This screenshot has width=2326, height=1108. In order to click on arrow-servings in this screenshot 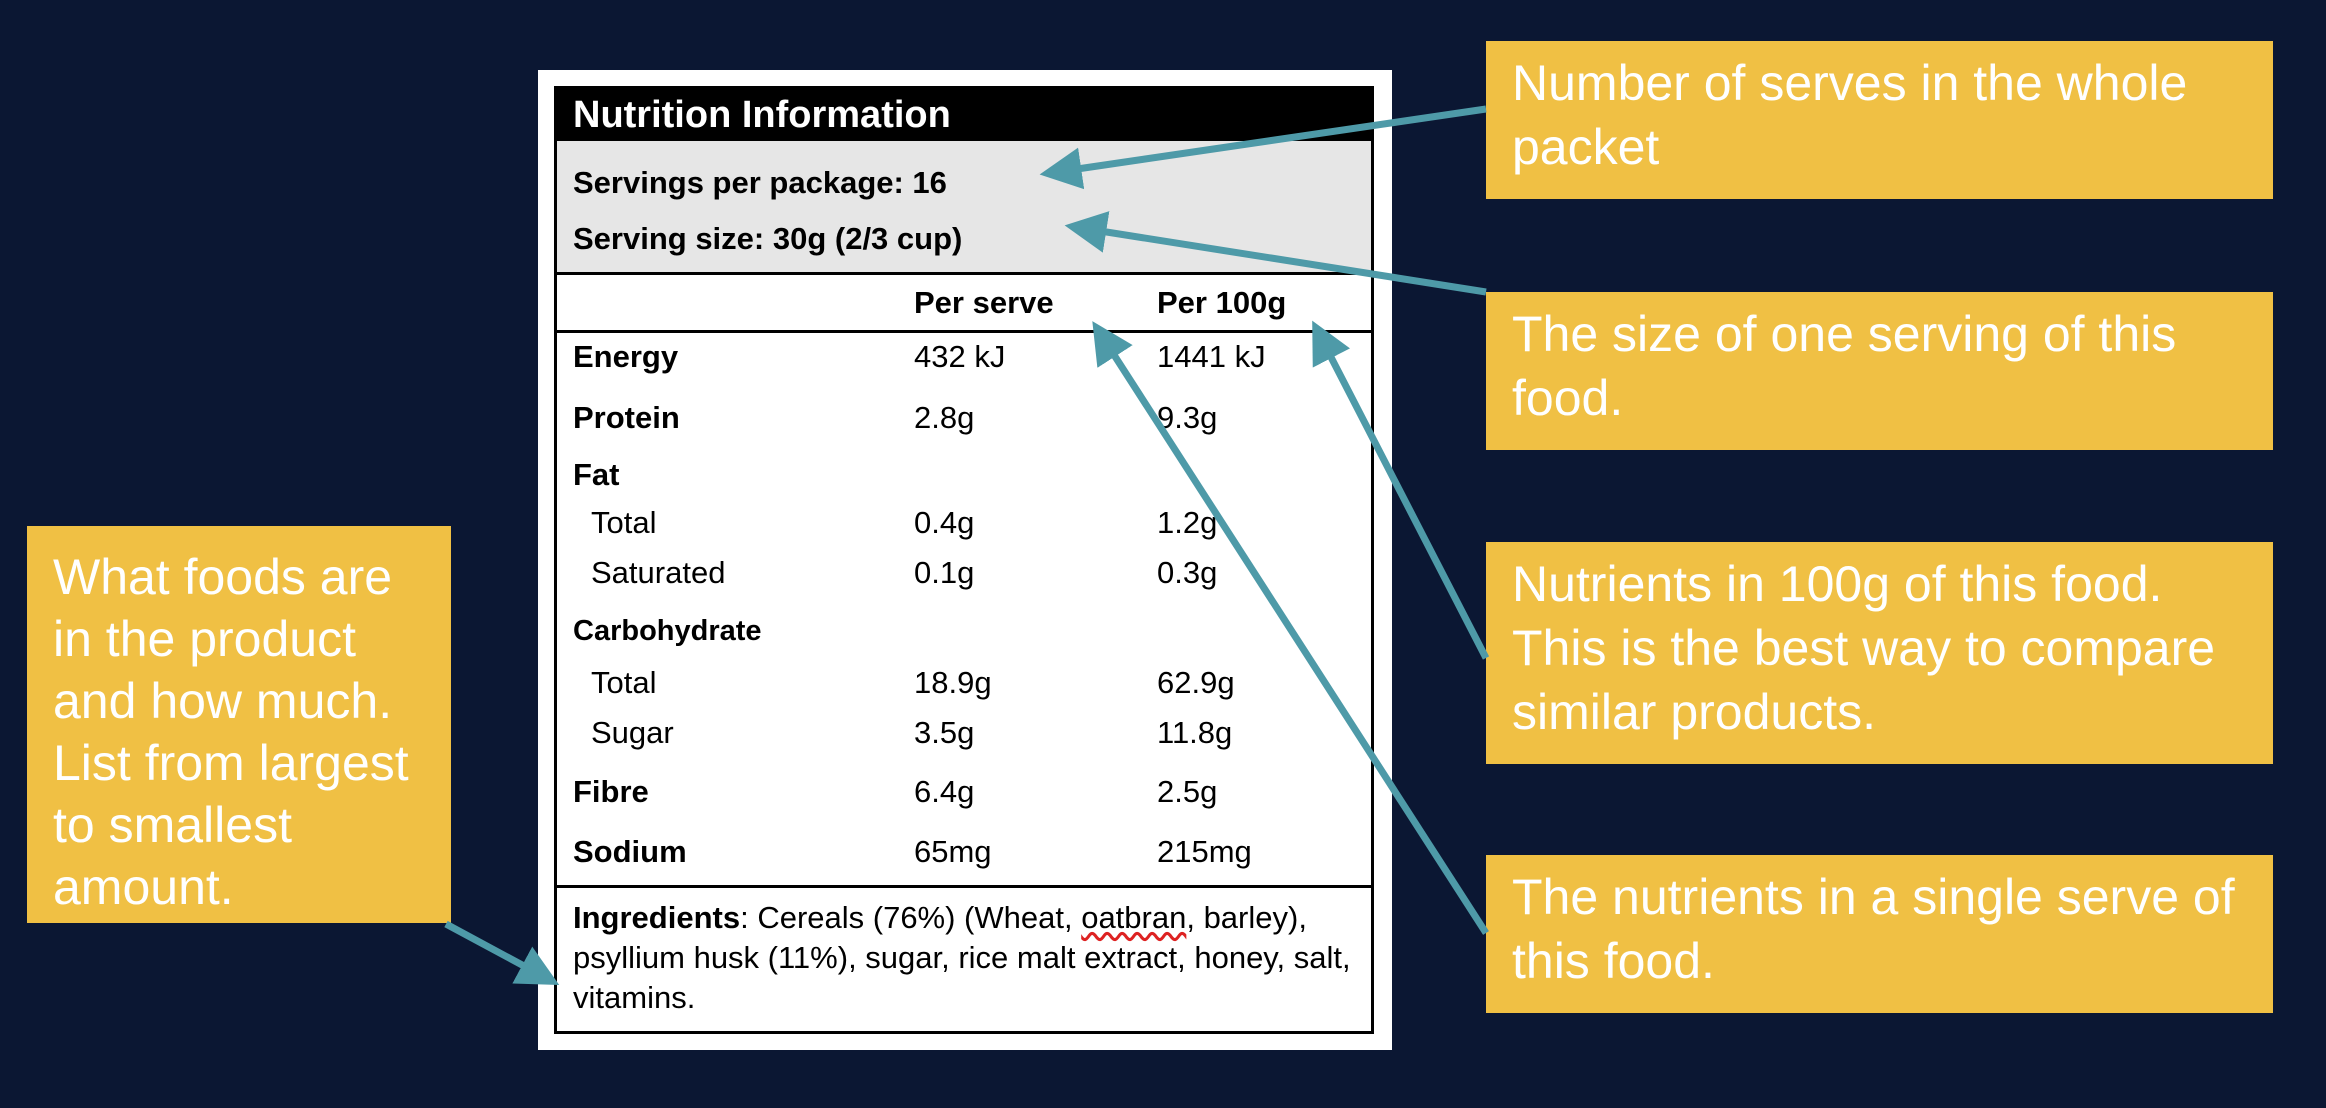, I will do `click(1263, 147)`.